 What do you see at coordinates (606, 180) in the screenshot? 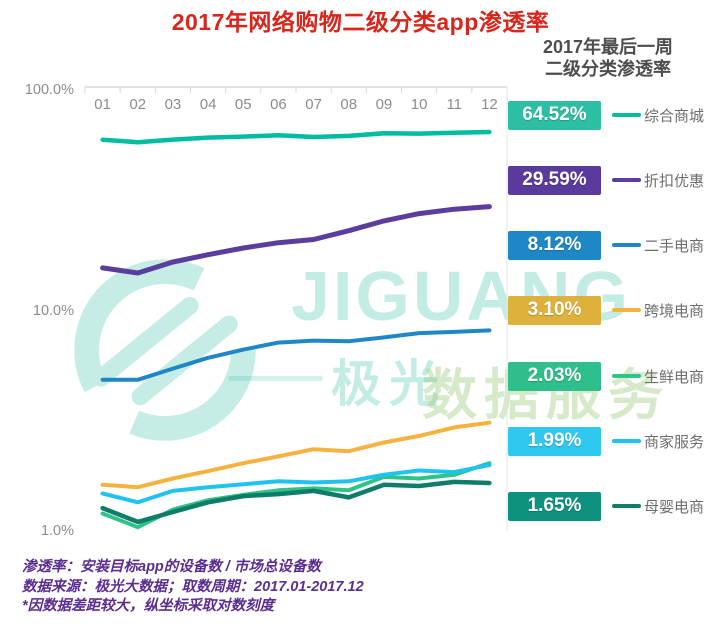
I see `legend-row: 29.59% 折扣优惠` at bounding box center [606, 180].